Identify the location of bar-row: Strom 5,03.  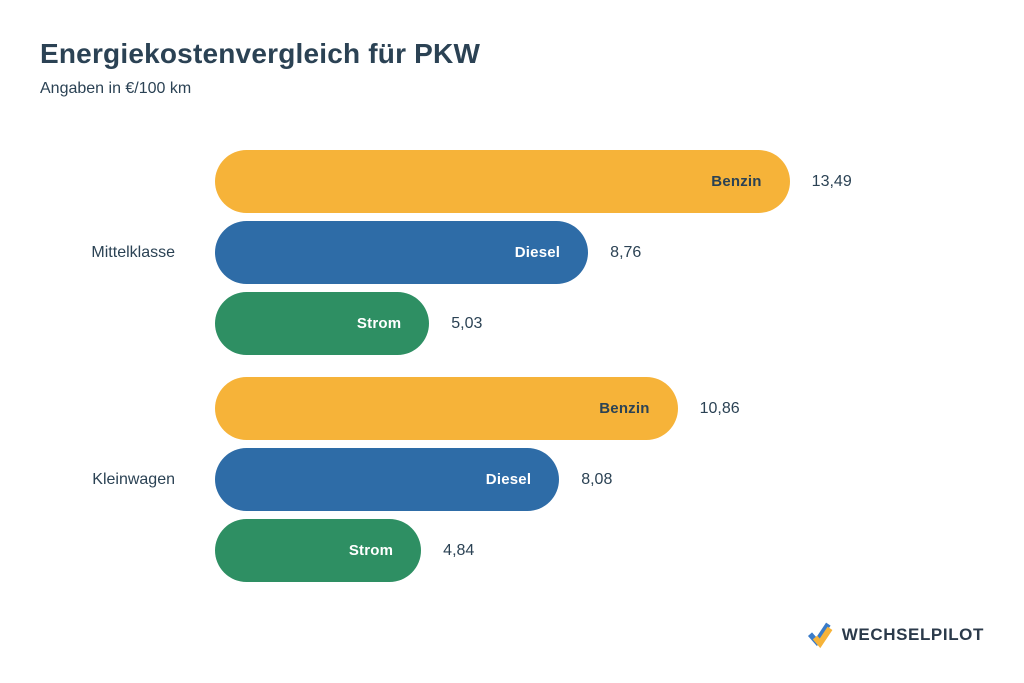
(619, 323).